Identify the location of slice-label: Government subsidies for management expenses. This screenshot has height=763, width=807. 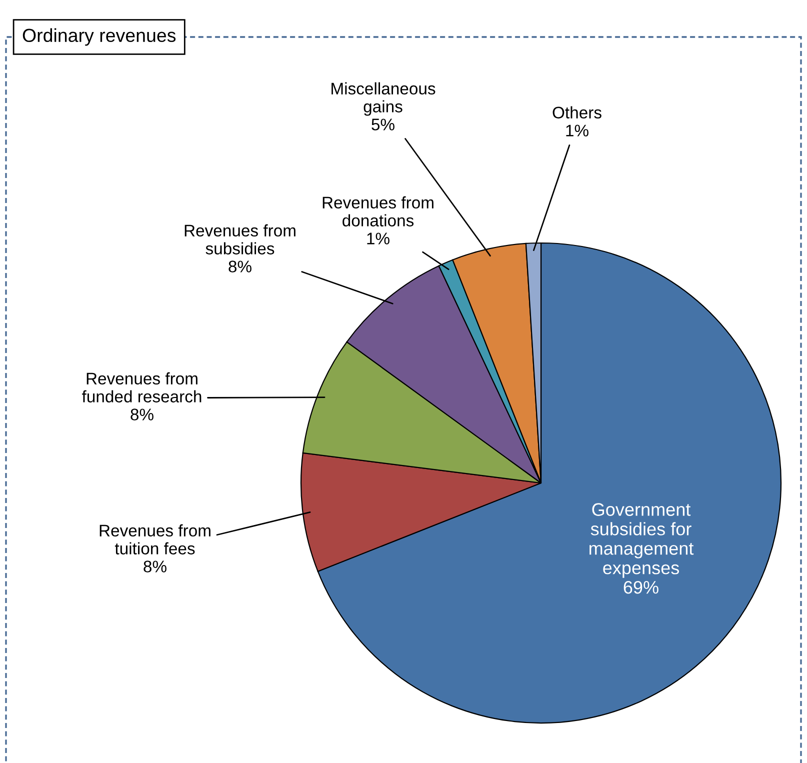
(642, 540).